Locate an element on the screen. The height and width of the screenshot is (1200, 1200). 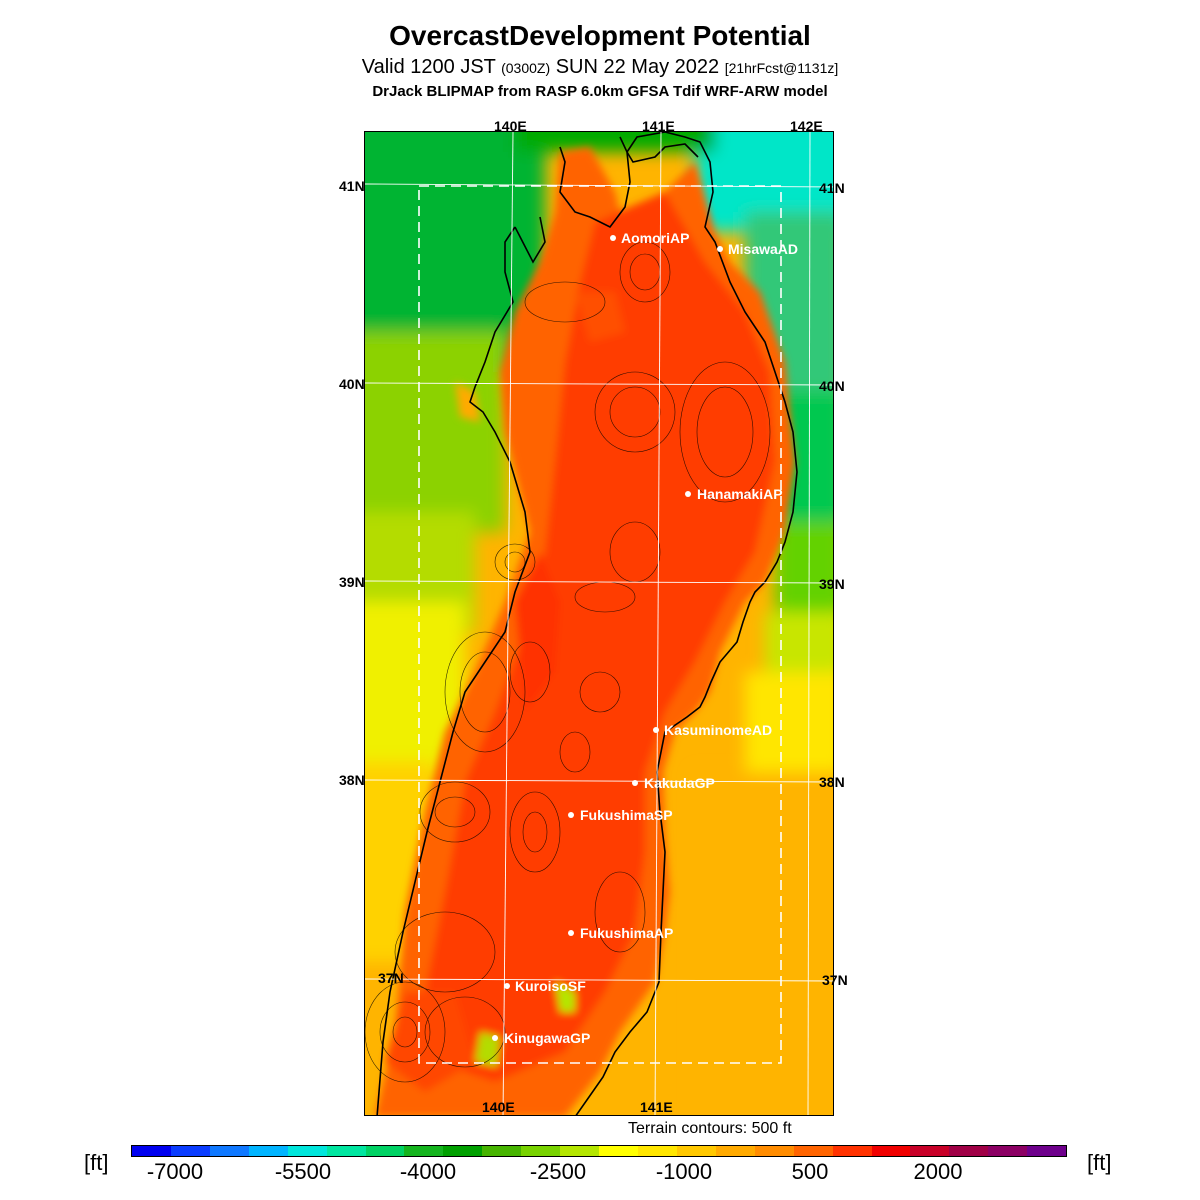
valid-date: SUN 22 May 2022 is located at coordinates (637, 67).